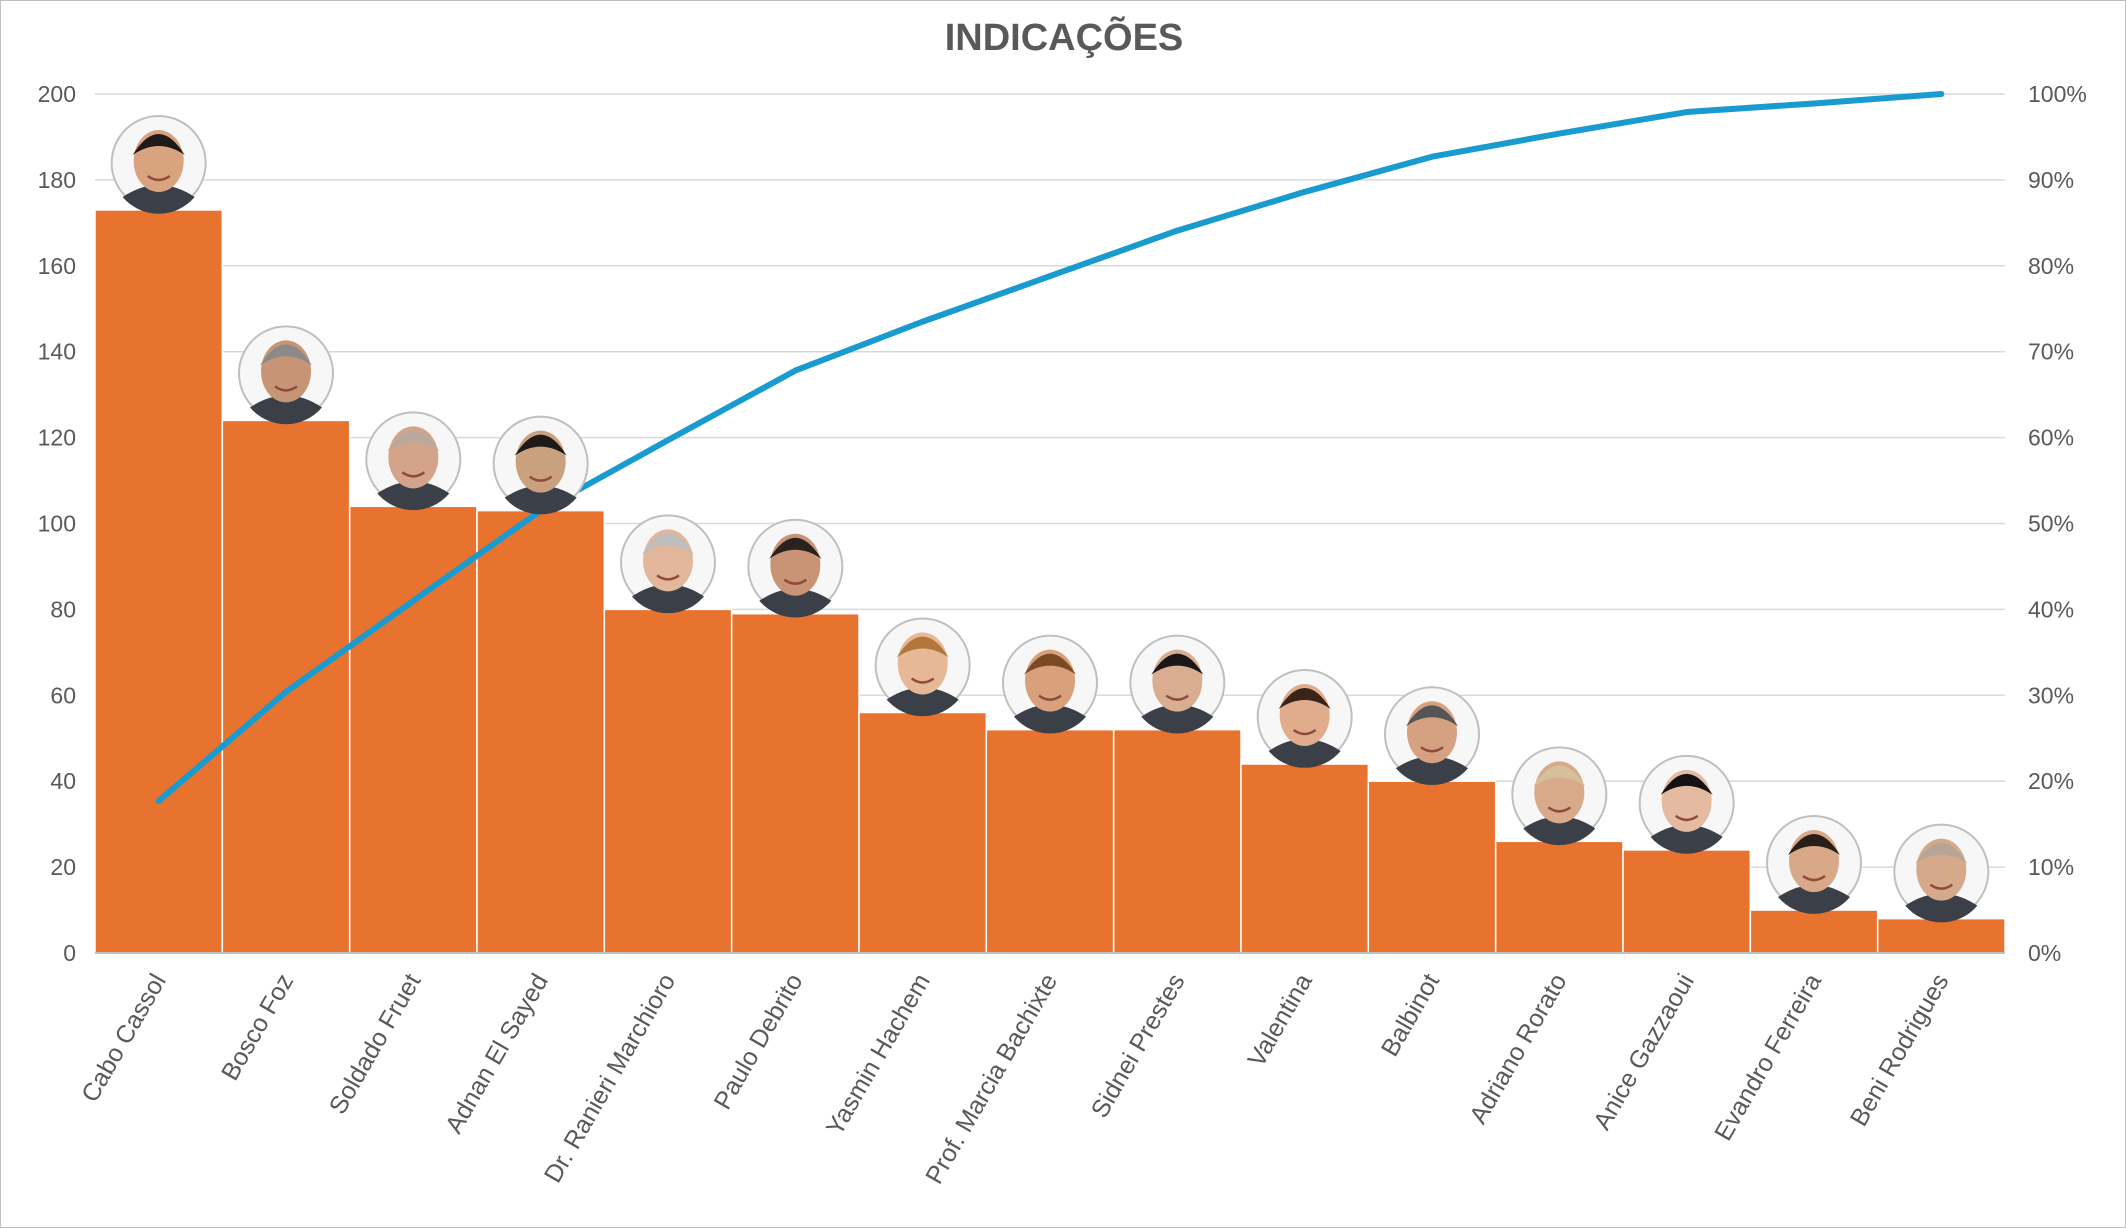  I want to click on category-label: Sidnei Prestes, so click(1138, 1046).